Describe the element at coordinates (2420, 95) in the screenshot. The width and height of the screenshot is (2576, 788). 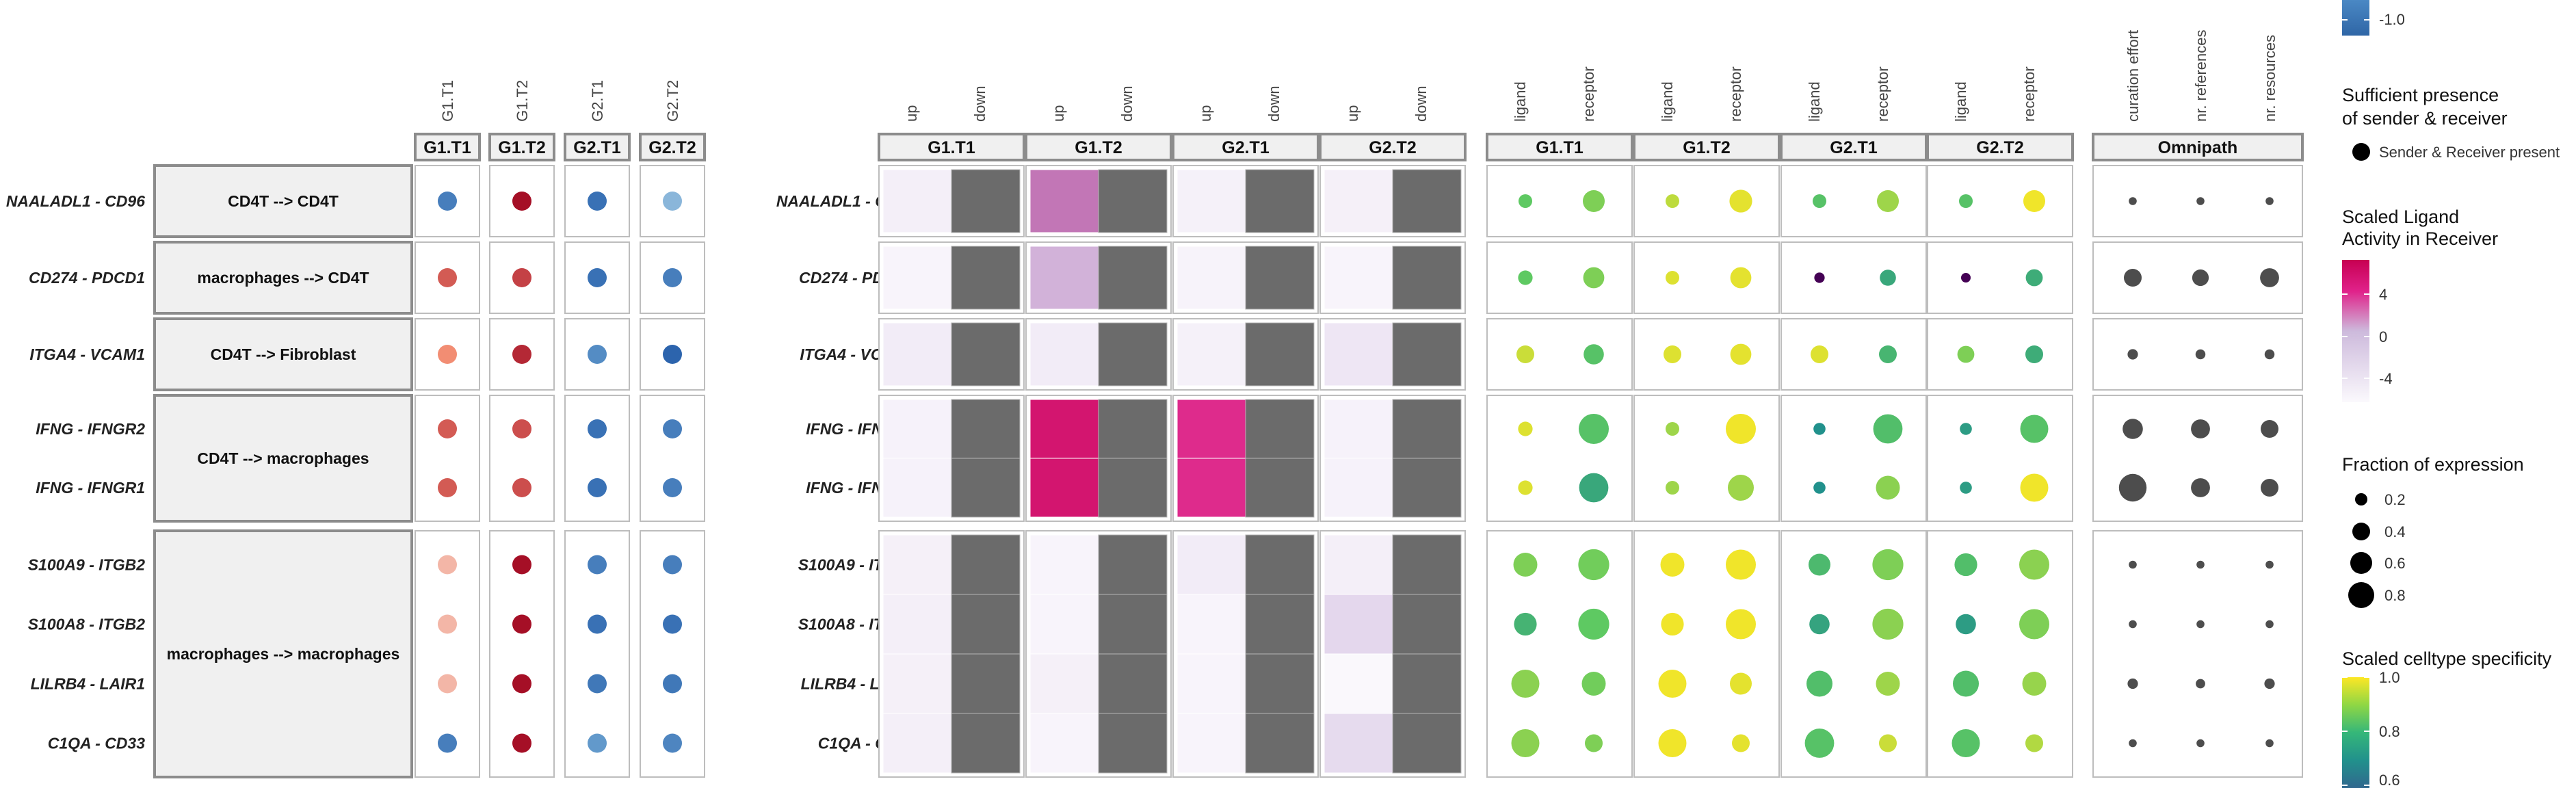
I see `presence-legend-title: Sufficient presence` at that location.